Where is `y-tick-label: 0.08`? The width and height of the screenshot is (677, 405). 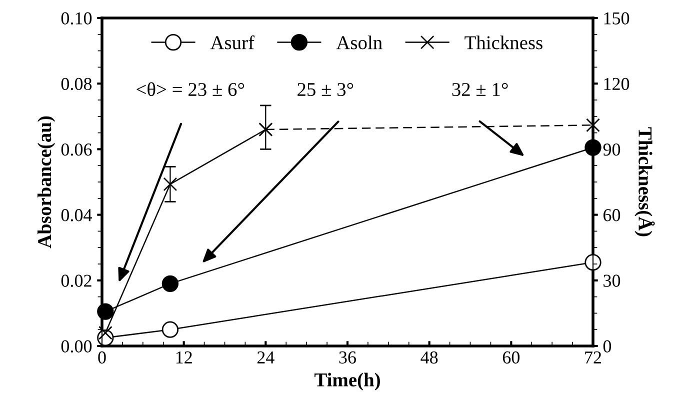
y-tick-label: 0.08 is located at coordinates (76, 84).